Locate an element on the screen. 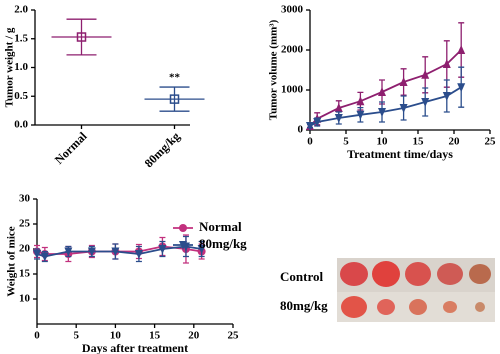  y-tick-label: 1.0 is located at coordinates (21, 67).